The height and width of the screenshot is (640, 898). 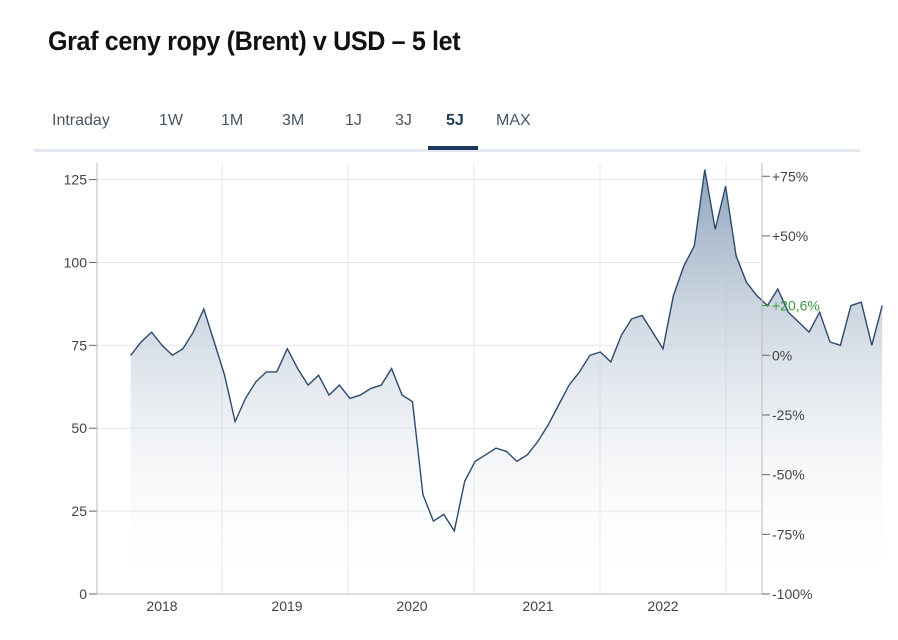 I want to click on y2-tick-label: -100%, so click(x=792, y=594).